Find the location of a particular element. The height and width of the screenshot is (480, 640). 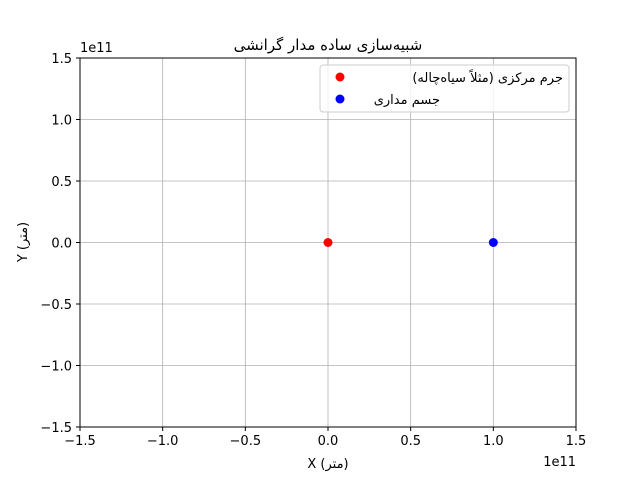

y-tick-label: 1.0 is located at coordinates (61, 121).